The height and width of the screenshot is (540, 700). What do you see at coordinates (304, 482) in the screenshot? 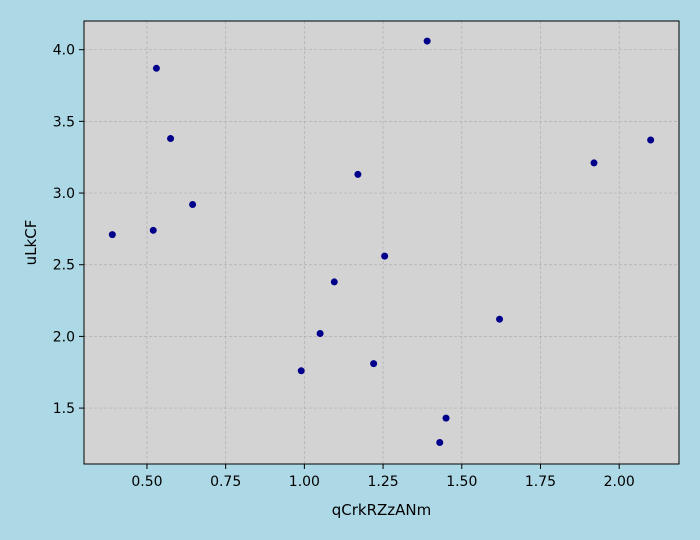
I see `x-tick-label: 1.00` at bounding box center [304, 482].